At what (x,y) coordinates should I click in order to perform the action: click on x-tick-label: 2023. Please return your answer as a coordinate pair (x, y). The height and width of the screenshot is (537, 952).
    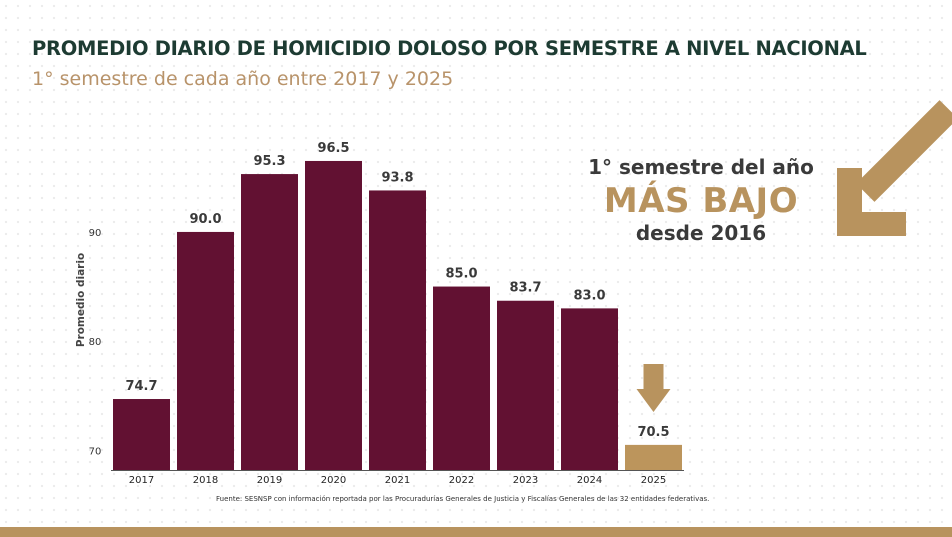
    Looking at the image, I should click on (525, 480).